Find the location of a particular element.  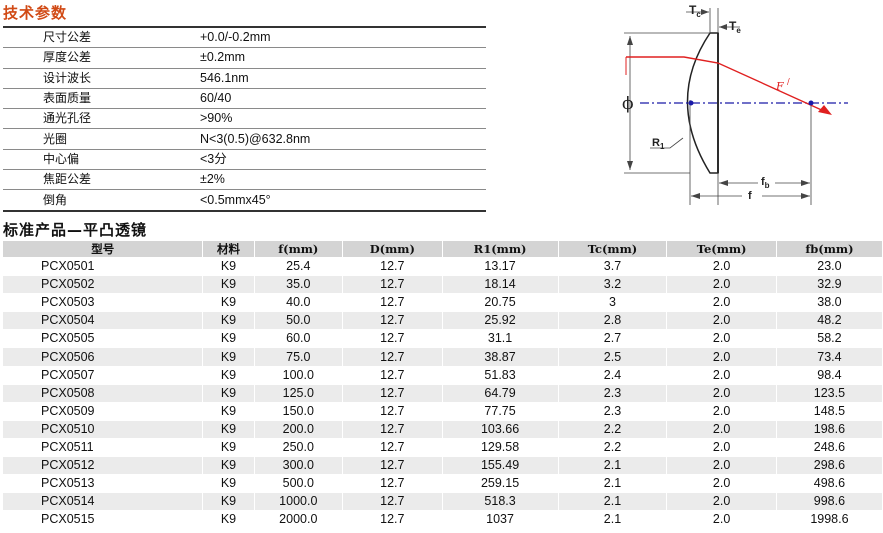

table-cell: 31.1 is located at coordinates (500, 338).